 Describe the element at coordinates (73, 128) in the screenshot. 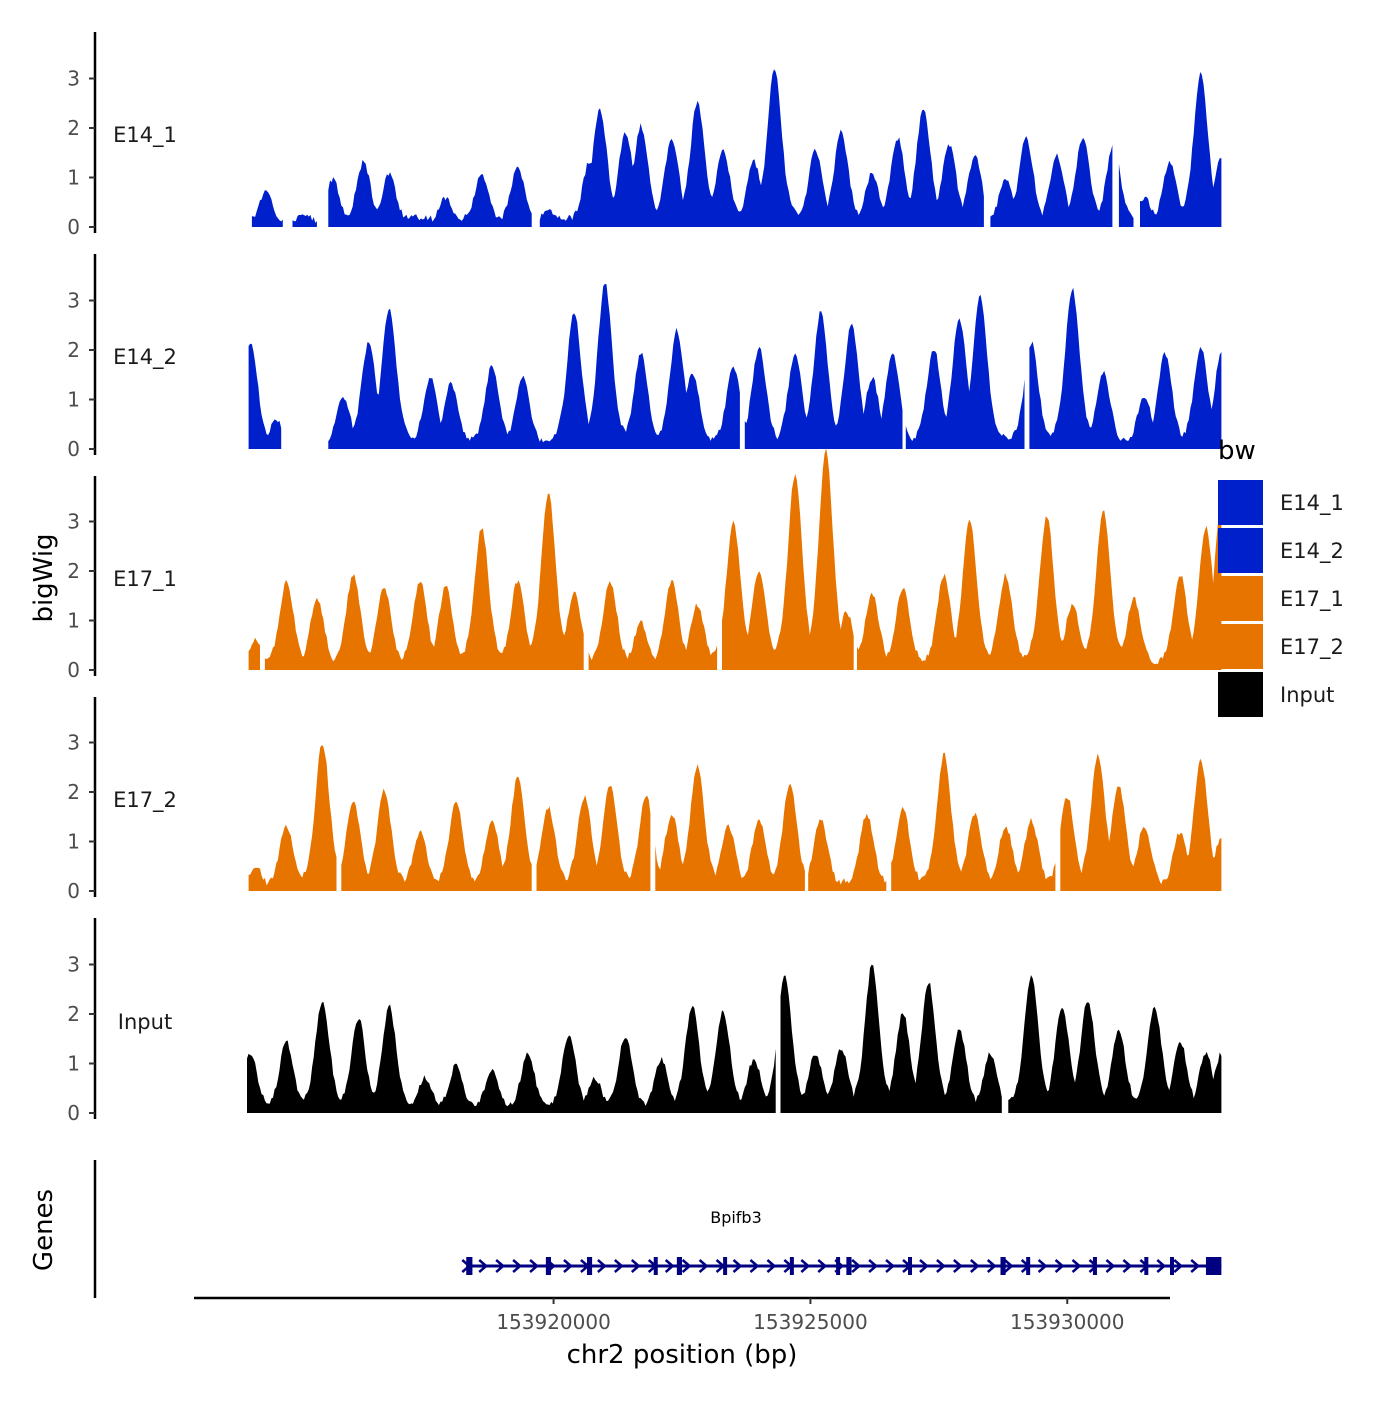

I see `y-tick-label-e14-1-2: 2` at that location.